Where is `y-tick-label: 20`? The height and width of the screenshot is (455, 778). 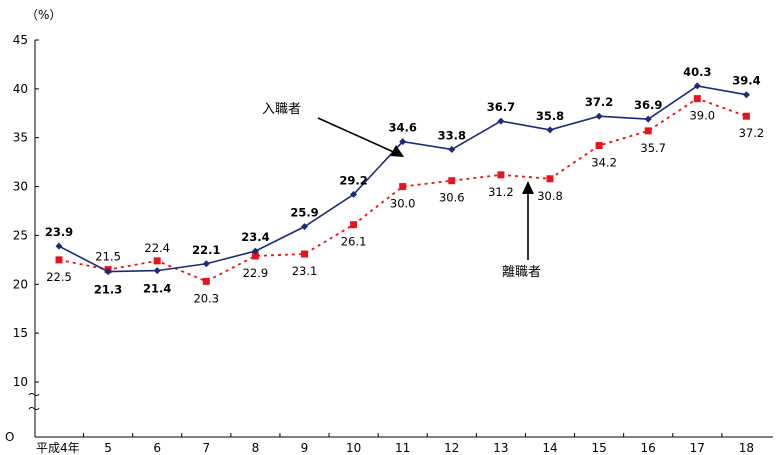 y-tick-label: 20 is located at coordinates (20, 284).